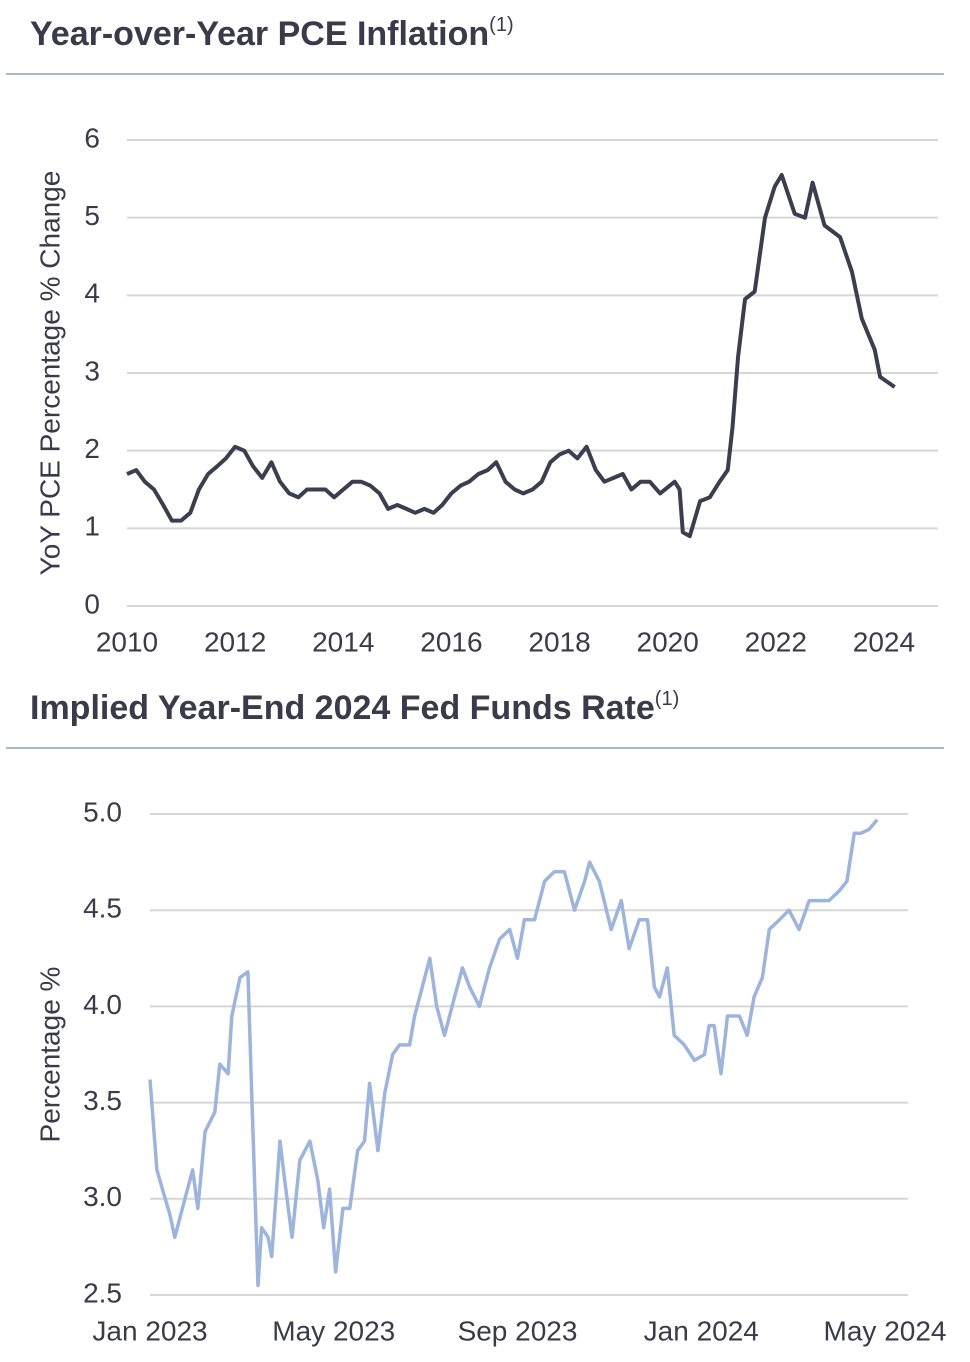  I want to click on x-tick-label: 2014, so click(343, 641).